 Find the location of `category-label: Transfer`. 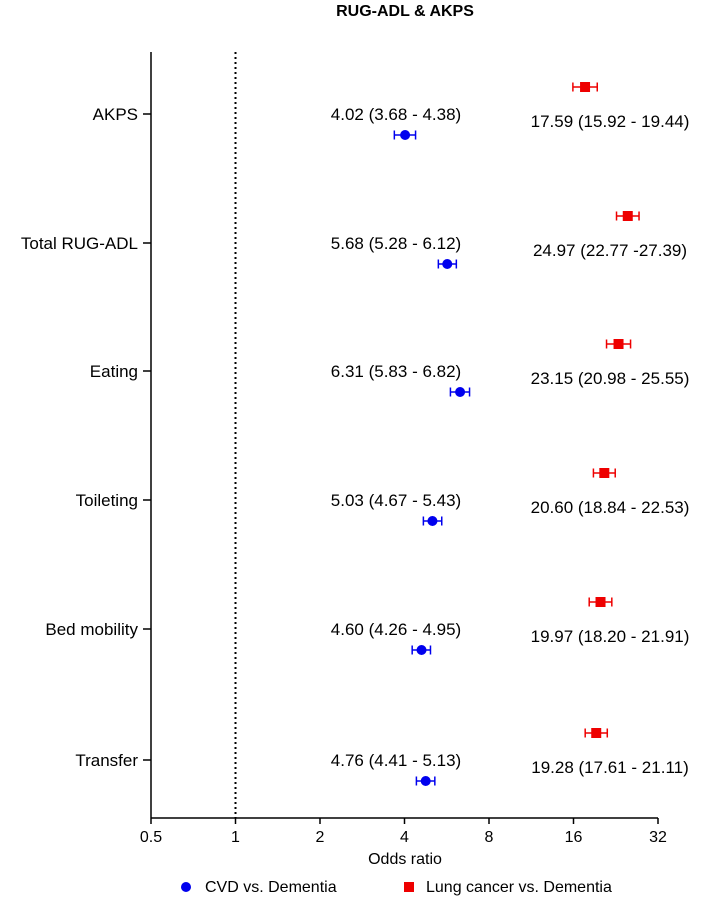

category-label: Transfer is located at coordinates (106, 760).